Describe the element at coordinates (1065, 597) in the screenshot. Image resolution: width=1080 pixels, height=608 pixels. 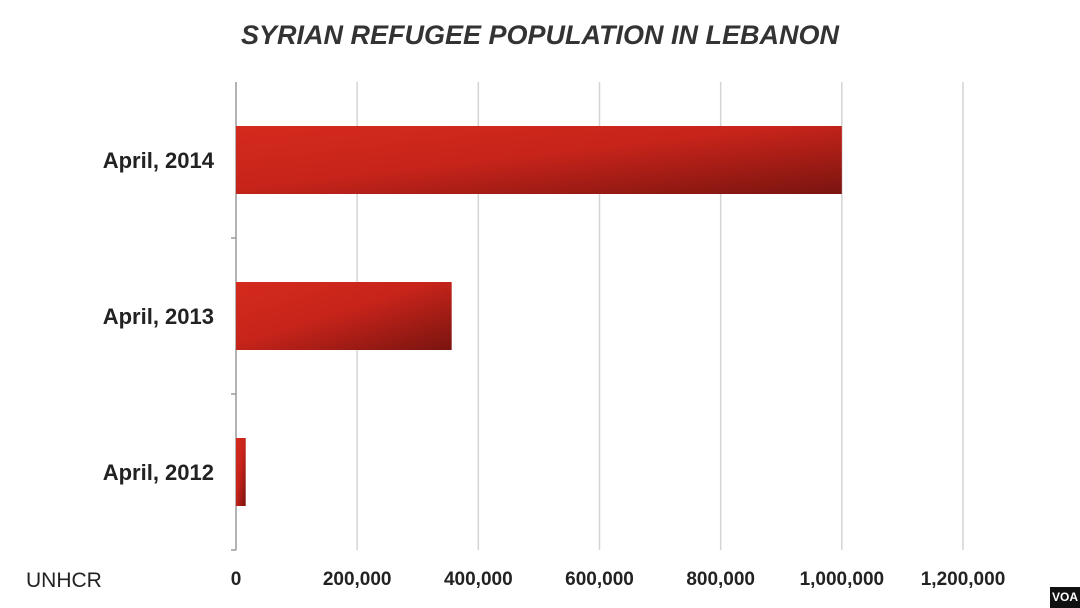
I see `voa-logo: VOA` at that location.